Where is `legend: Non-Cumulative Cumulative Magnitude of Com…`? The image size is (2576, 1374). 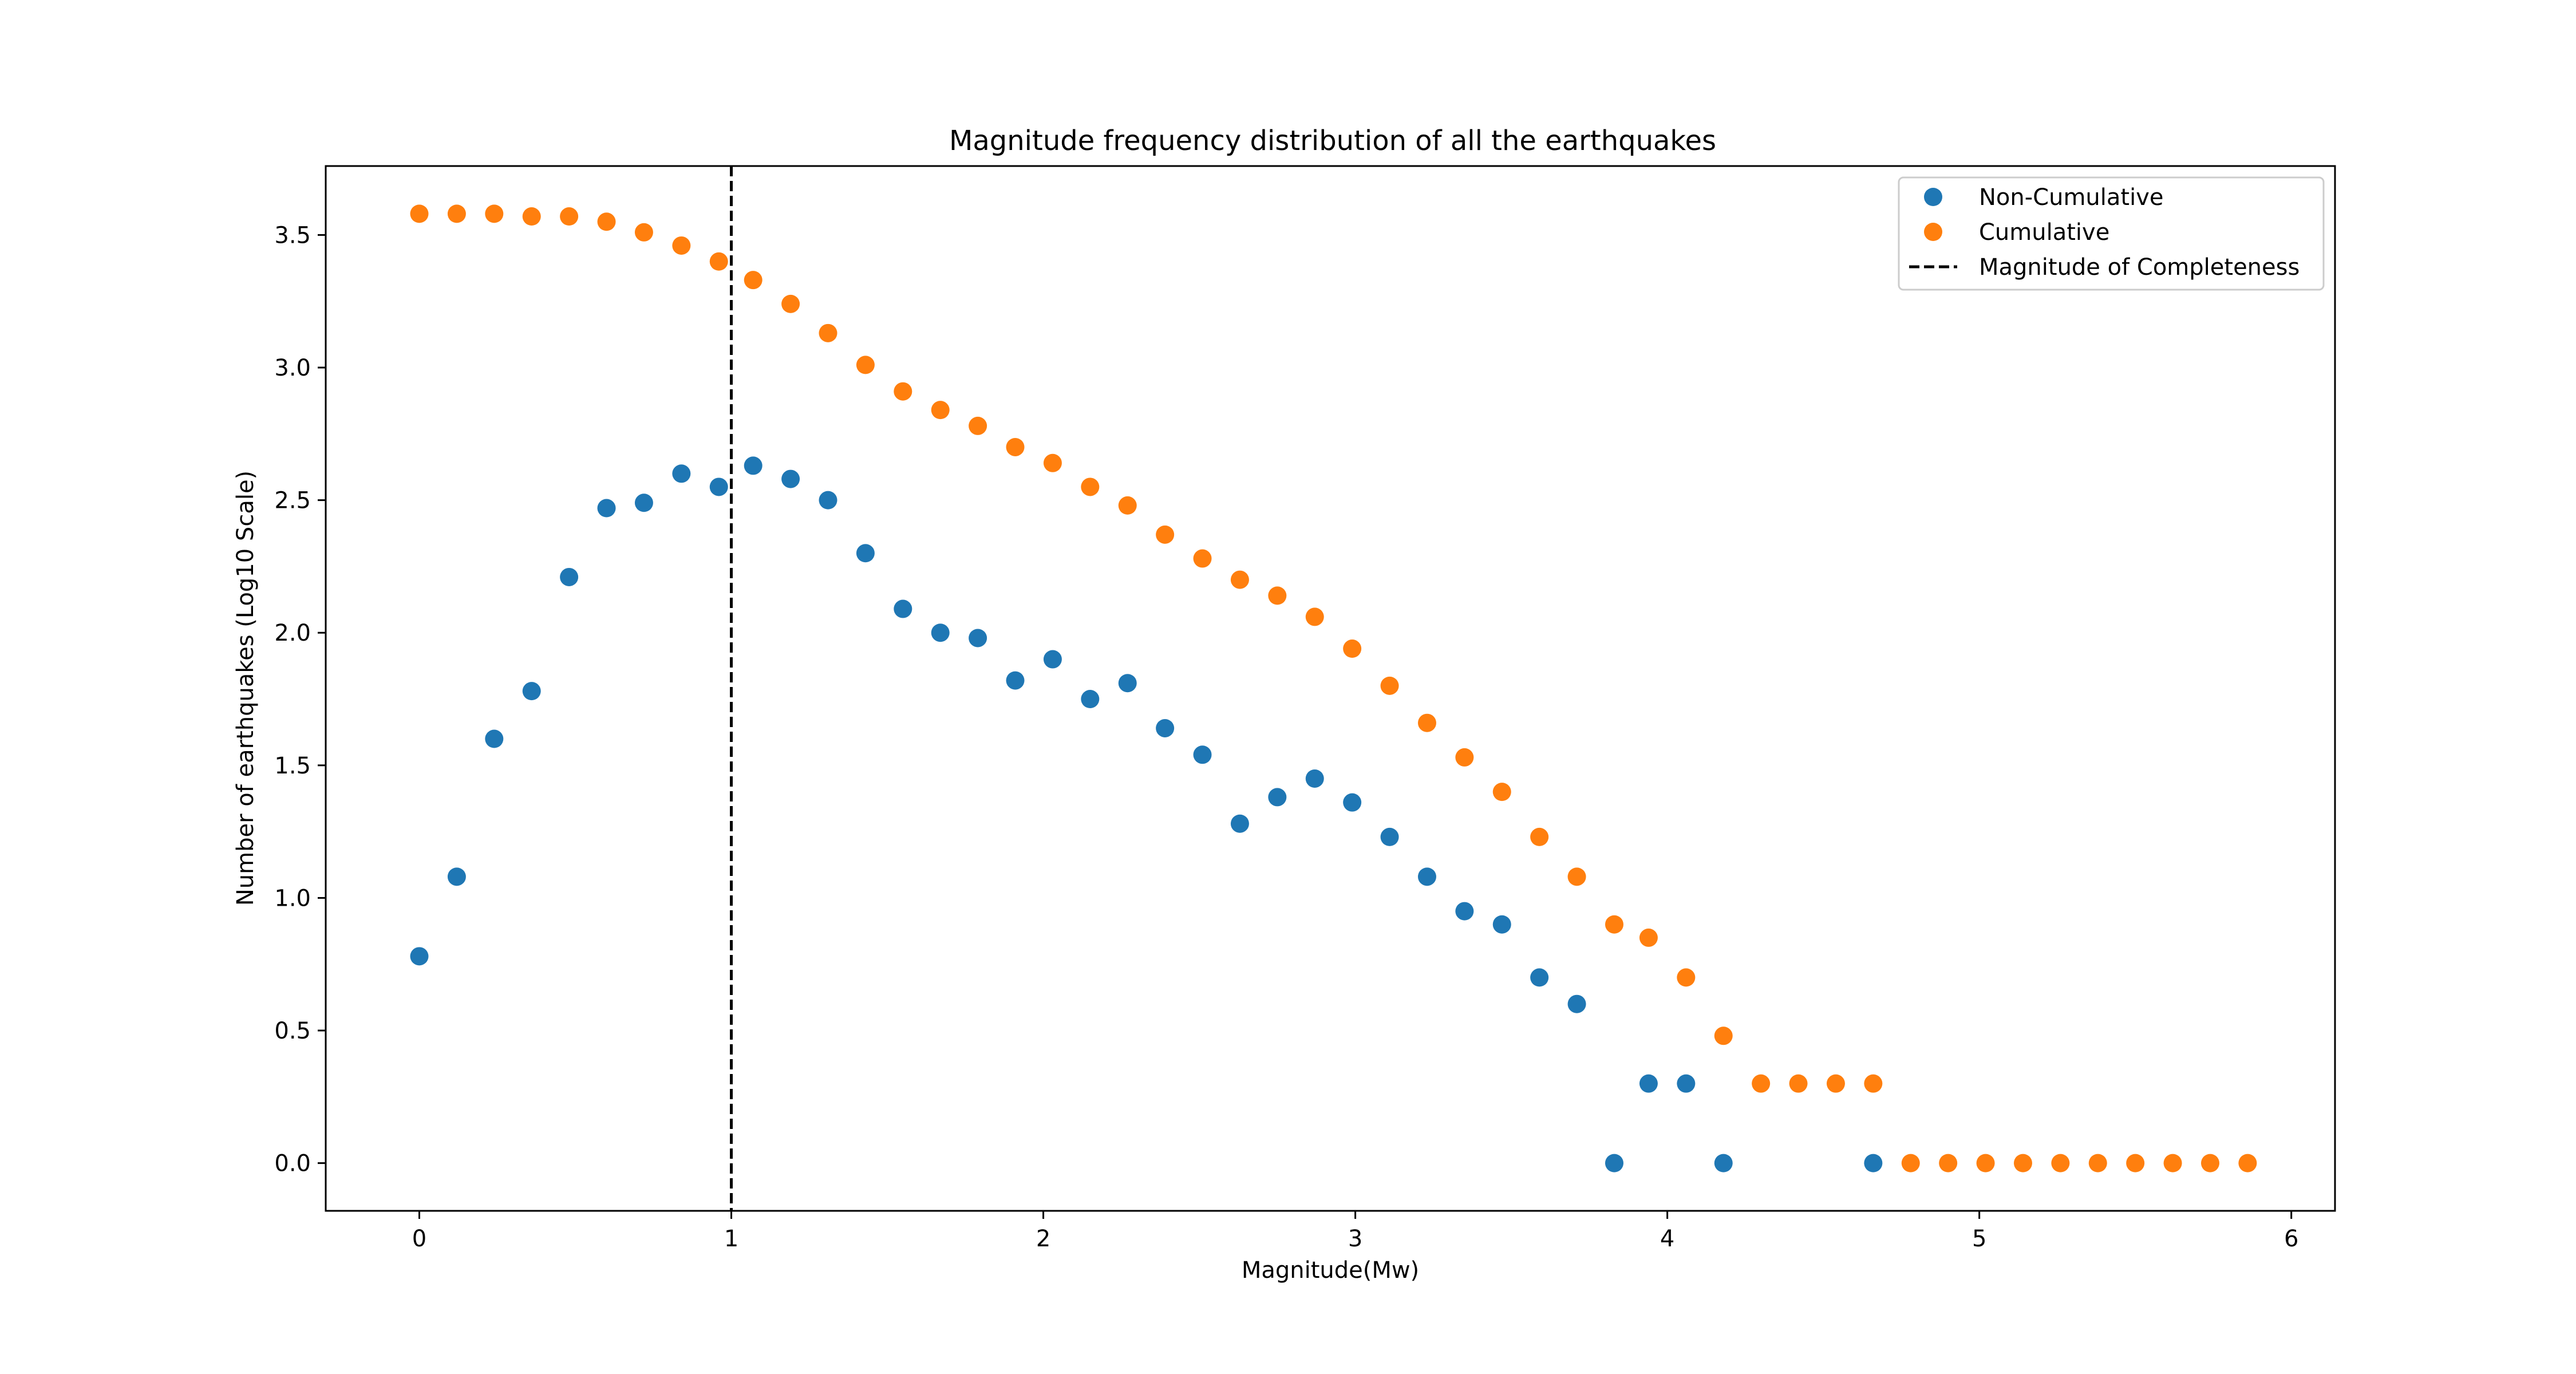
legend: Non-Cumulative Cumulative Magnitude of Com… is located at coordinates (2111, 233).